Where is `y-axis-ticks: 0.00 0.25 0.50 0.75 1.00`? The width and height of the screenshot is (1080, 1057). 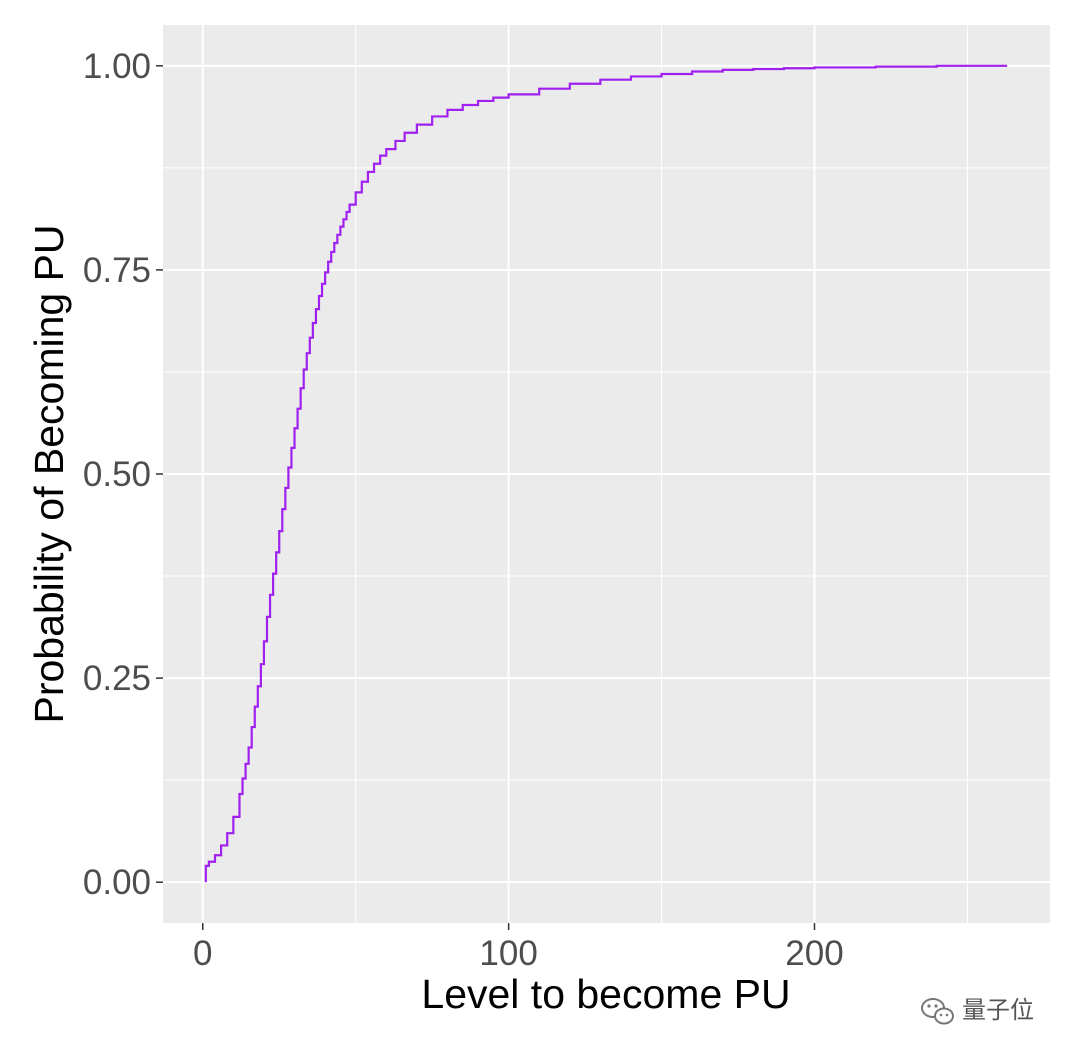 y-axis-ticks: 0.00 0.25 0.50 0.75 1.00 is located at coordinates (123, 474).